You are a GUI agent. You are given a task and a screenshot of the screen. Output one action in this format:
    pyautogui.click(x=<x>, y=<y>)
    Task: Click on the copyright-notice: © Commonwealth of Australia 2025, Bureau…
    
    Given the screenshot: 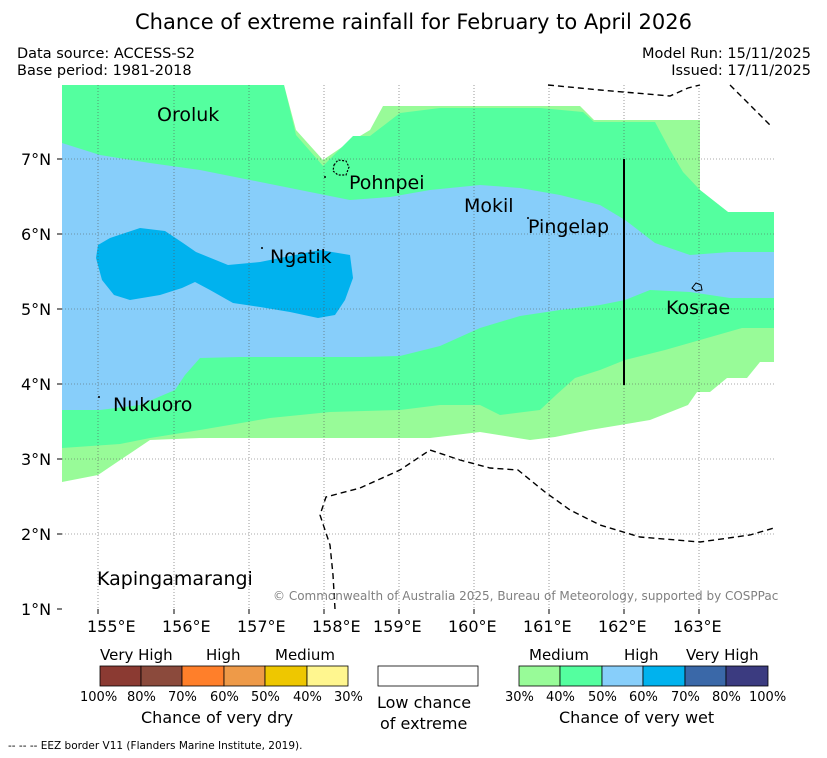 What is the action you would take?
    pyautogui.click(x=526, y=596)
    